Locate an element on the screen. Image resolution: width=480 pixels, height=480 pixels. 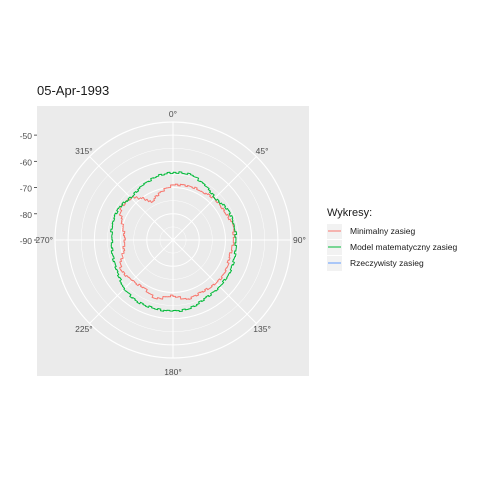
legend-label: Minimalny zasieg is located at coordinates (382, 231).